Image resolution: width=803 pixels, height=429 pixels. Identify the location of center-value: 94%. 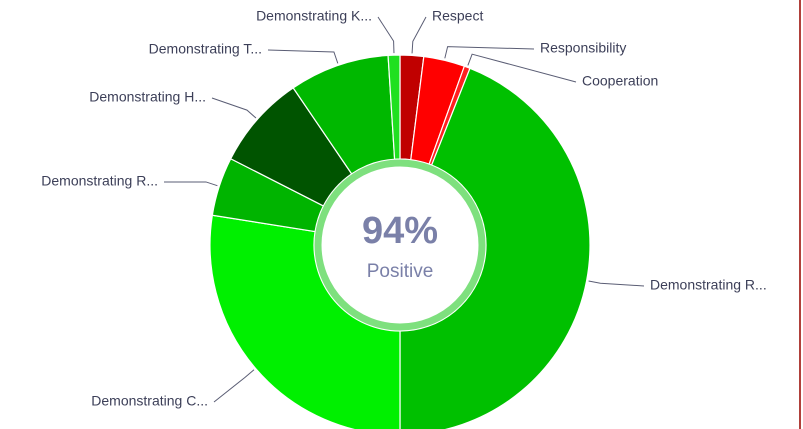
(400, 231).